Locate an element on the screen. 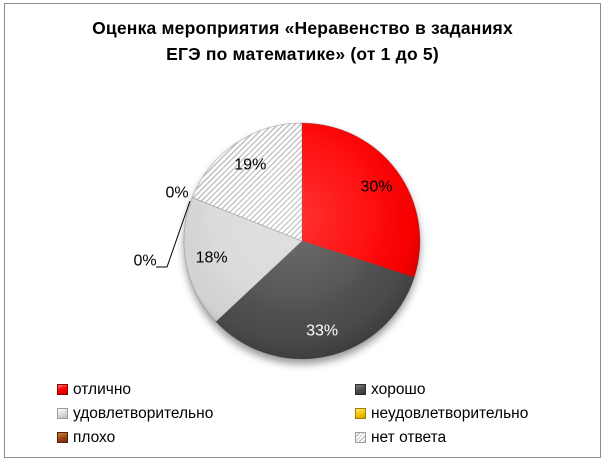 This screenshot has width=605, height=461. data-label-отлично: 30% is located at coordinates (376, 186).